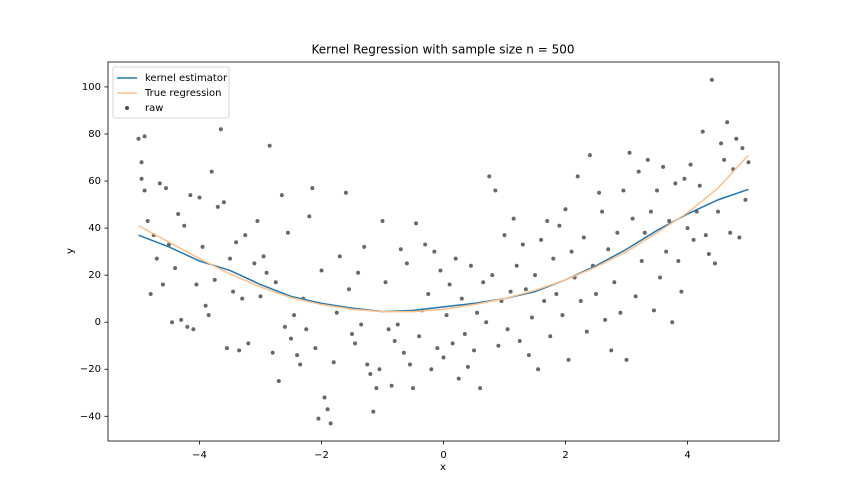 Image resolution: width=864 pixels, height=504 pixels. Describe the element at coordinates (94, 275) in the screenshot. I see `y-tick-label: 20` at that location.